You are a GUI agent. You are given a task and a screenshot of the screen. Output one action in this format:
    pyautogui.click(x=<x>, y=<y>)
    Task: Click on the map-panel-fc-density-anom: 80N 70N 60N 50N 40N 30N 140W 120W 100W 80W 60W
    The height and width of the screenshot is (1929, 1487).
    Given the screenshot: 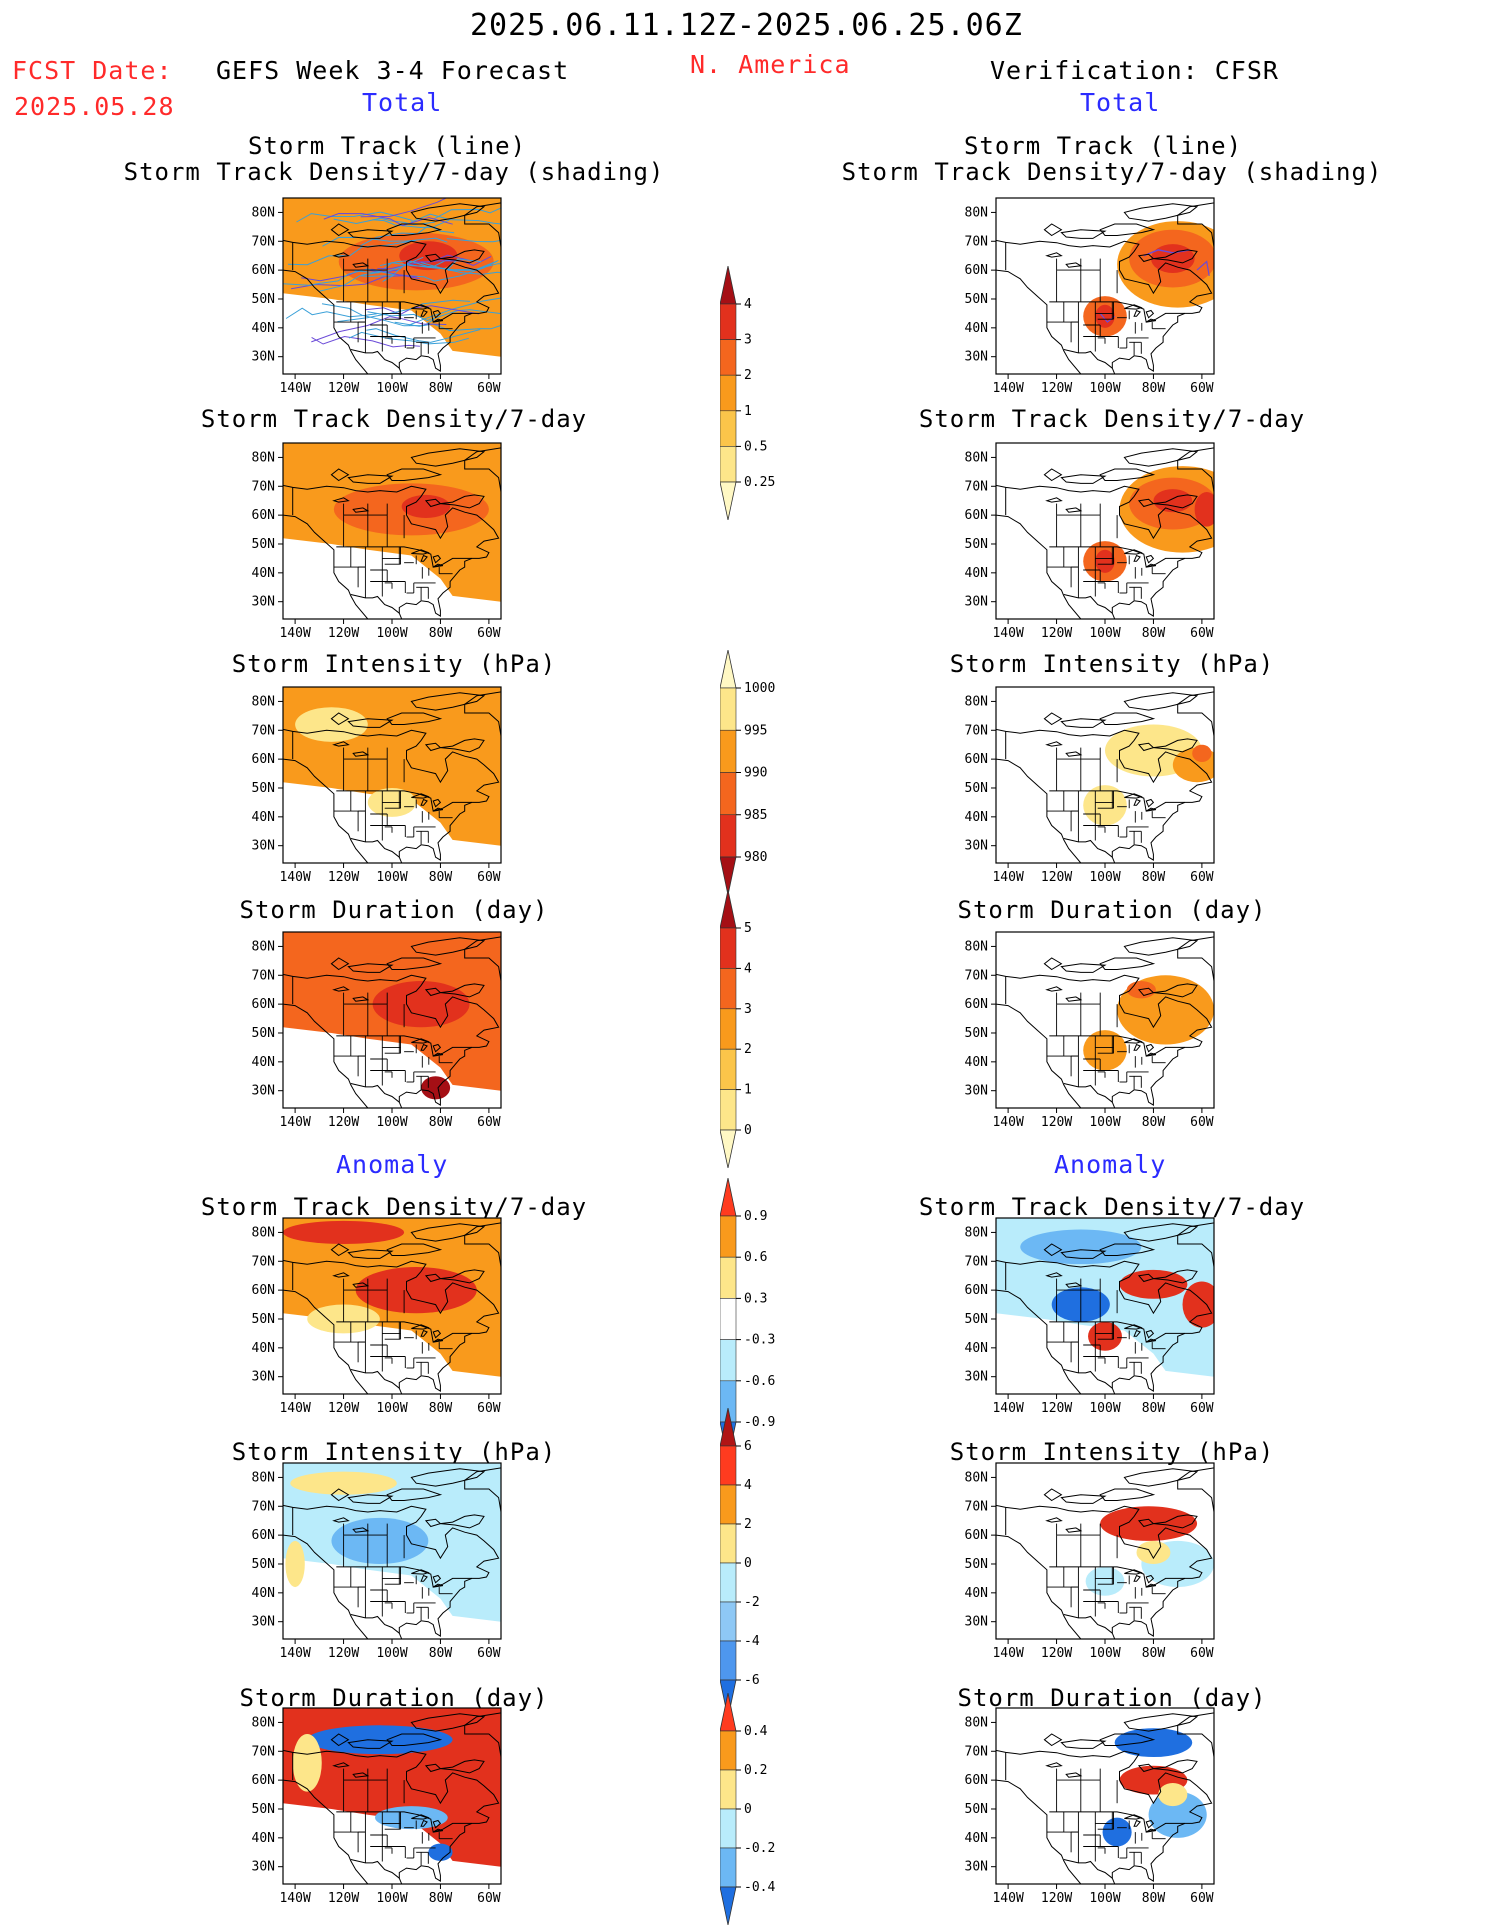 What is the action you would take?
    pyautogui.click(x=376, y=1314)
    